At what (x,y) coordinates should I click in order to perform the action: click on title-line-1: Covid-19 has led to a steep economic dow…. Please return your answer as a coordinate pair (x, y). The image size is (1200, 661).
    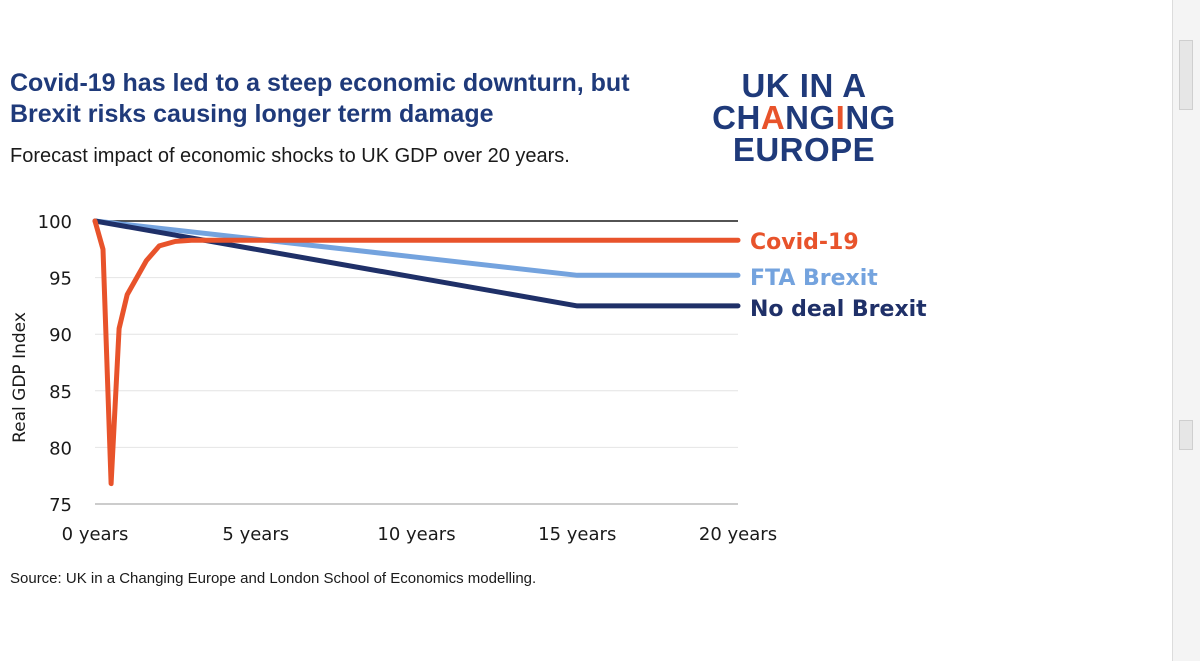
    Looking at the image, I should click on (320, 83).